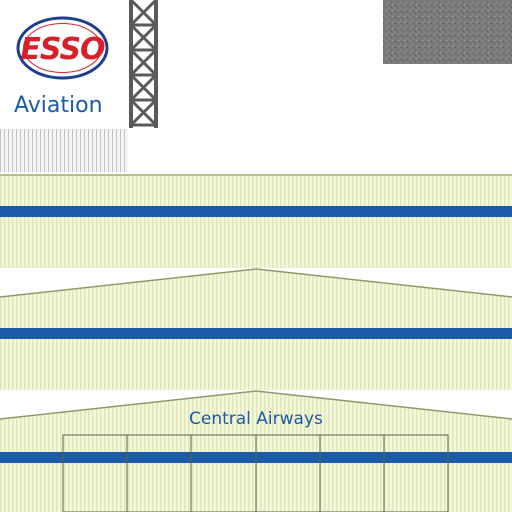  Describe the element at coordinates (64, 150) in the screenshot. I see `vent-grille-icon` at that location.